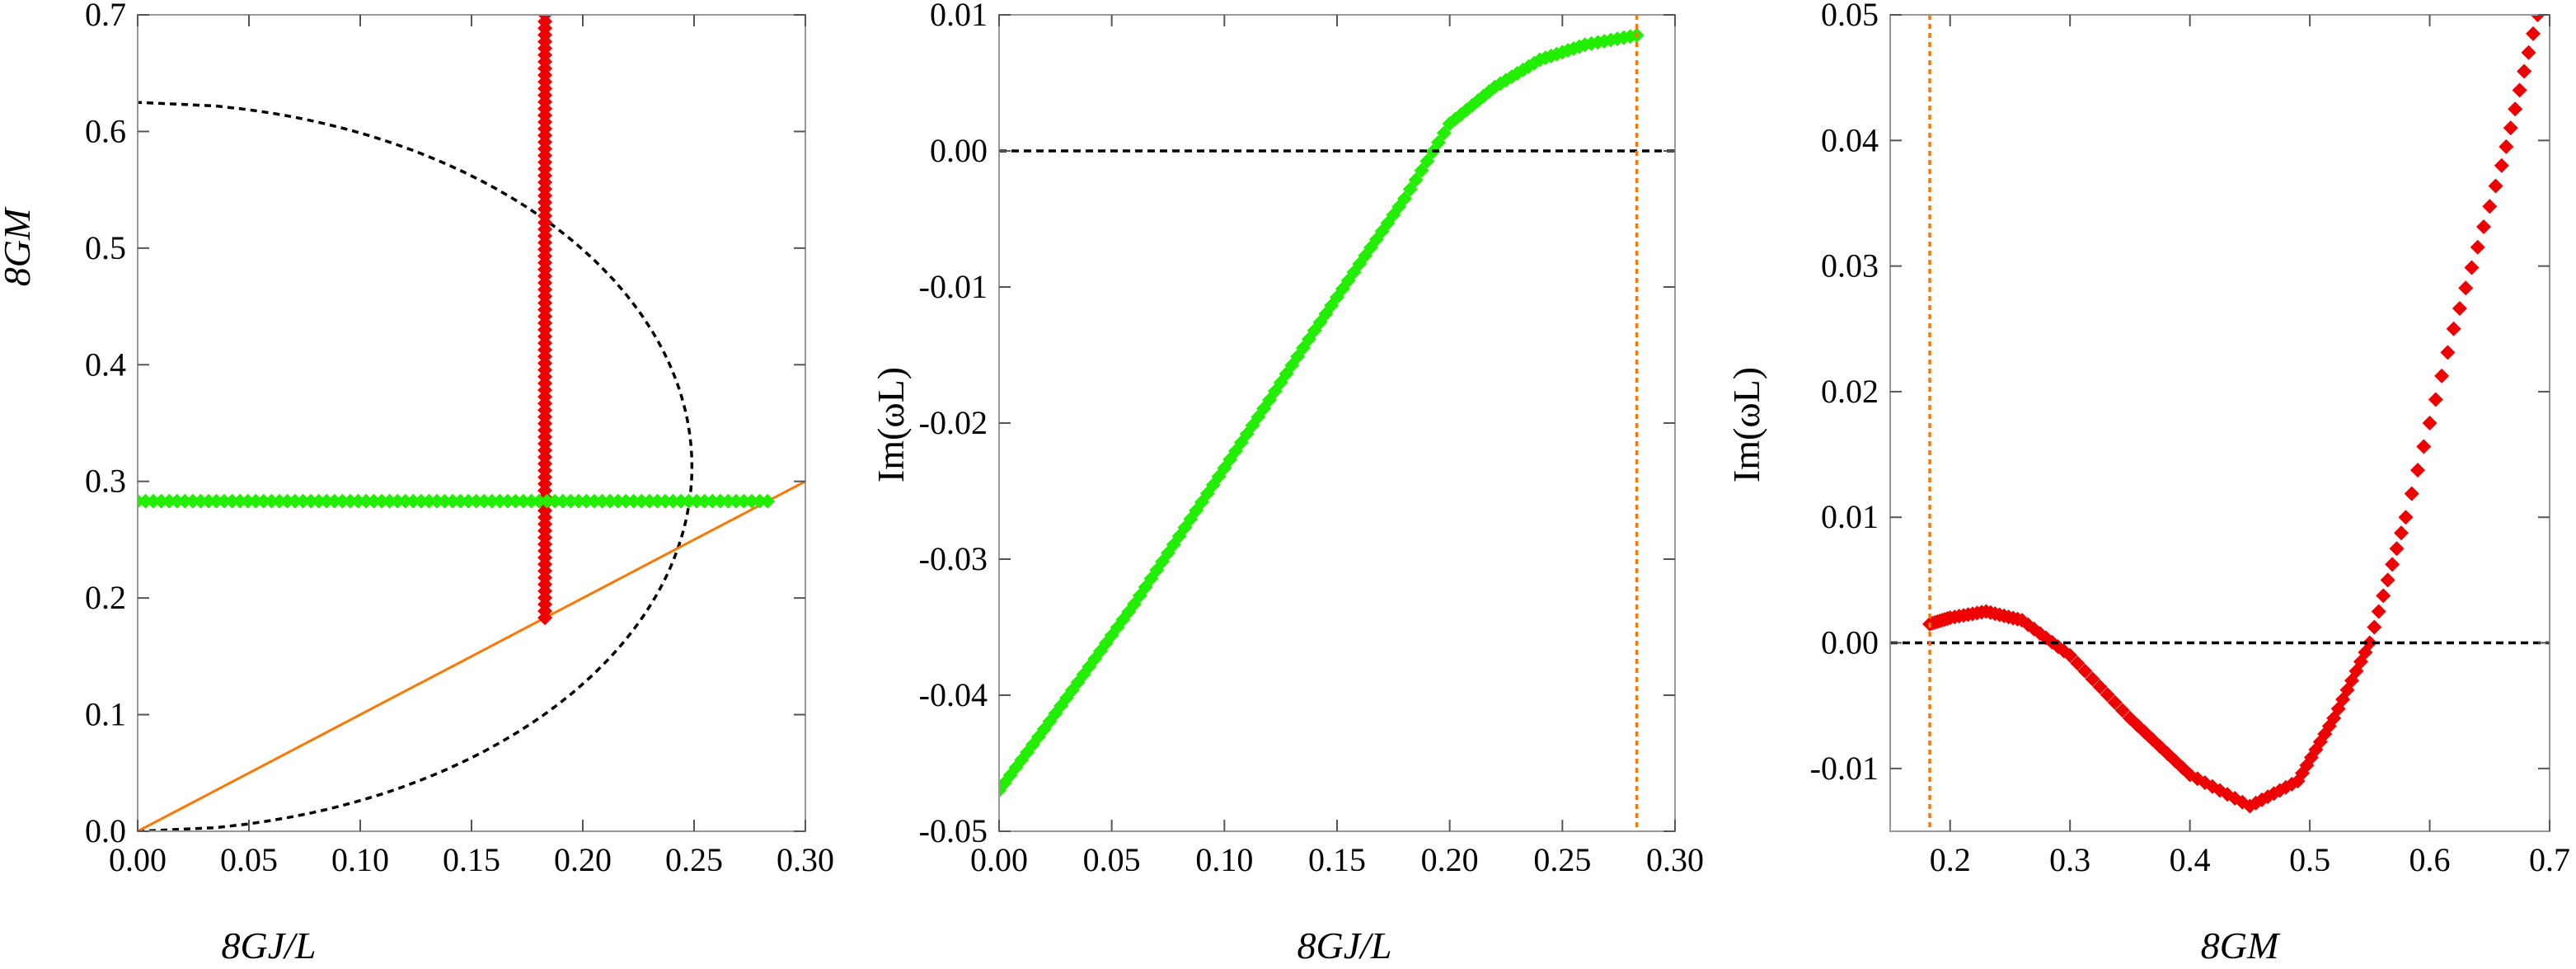 The height and width of the screenshot is (969, 2576). I want to click on middle-xlabel-text: 8GJ/L, so click(1344, 946).